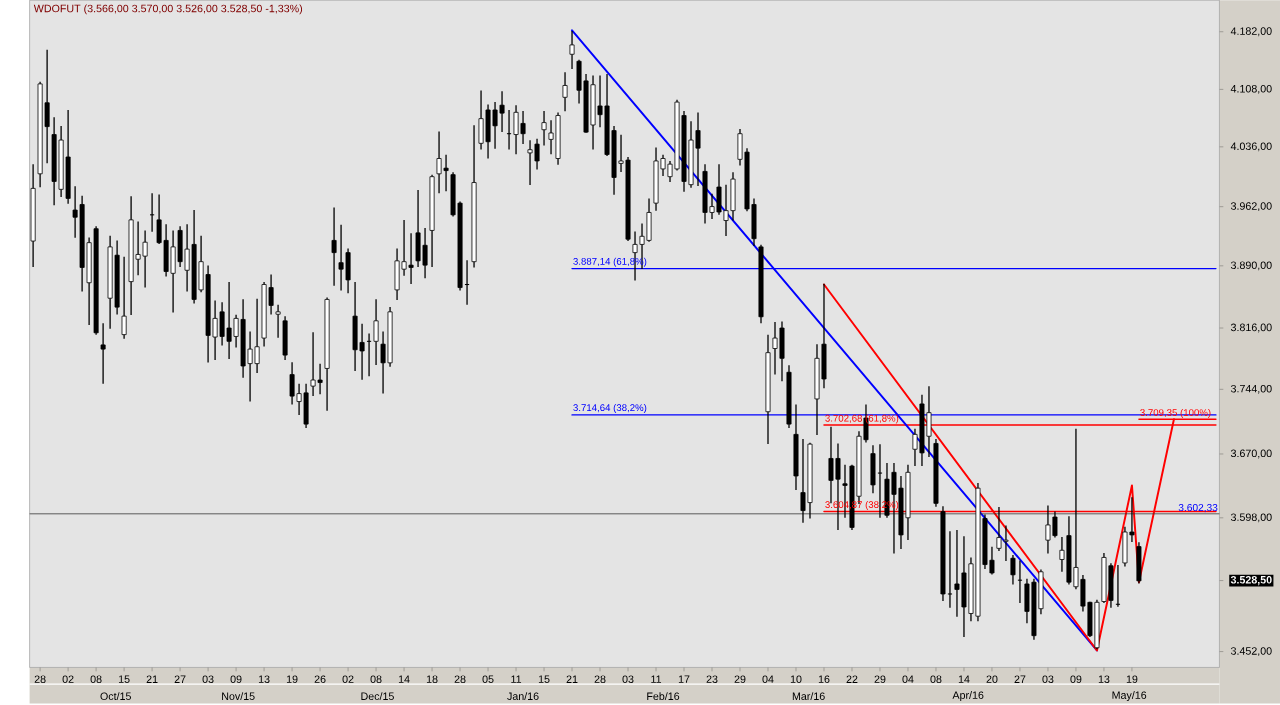  What do you see at coordinates (663, 695) in the screenshot?
I see `text: Feb/16` at bounding box center [663, 695].